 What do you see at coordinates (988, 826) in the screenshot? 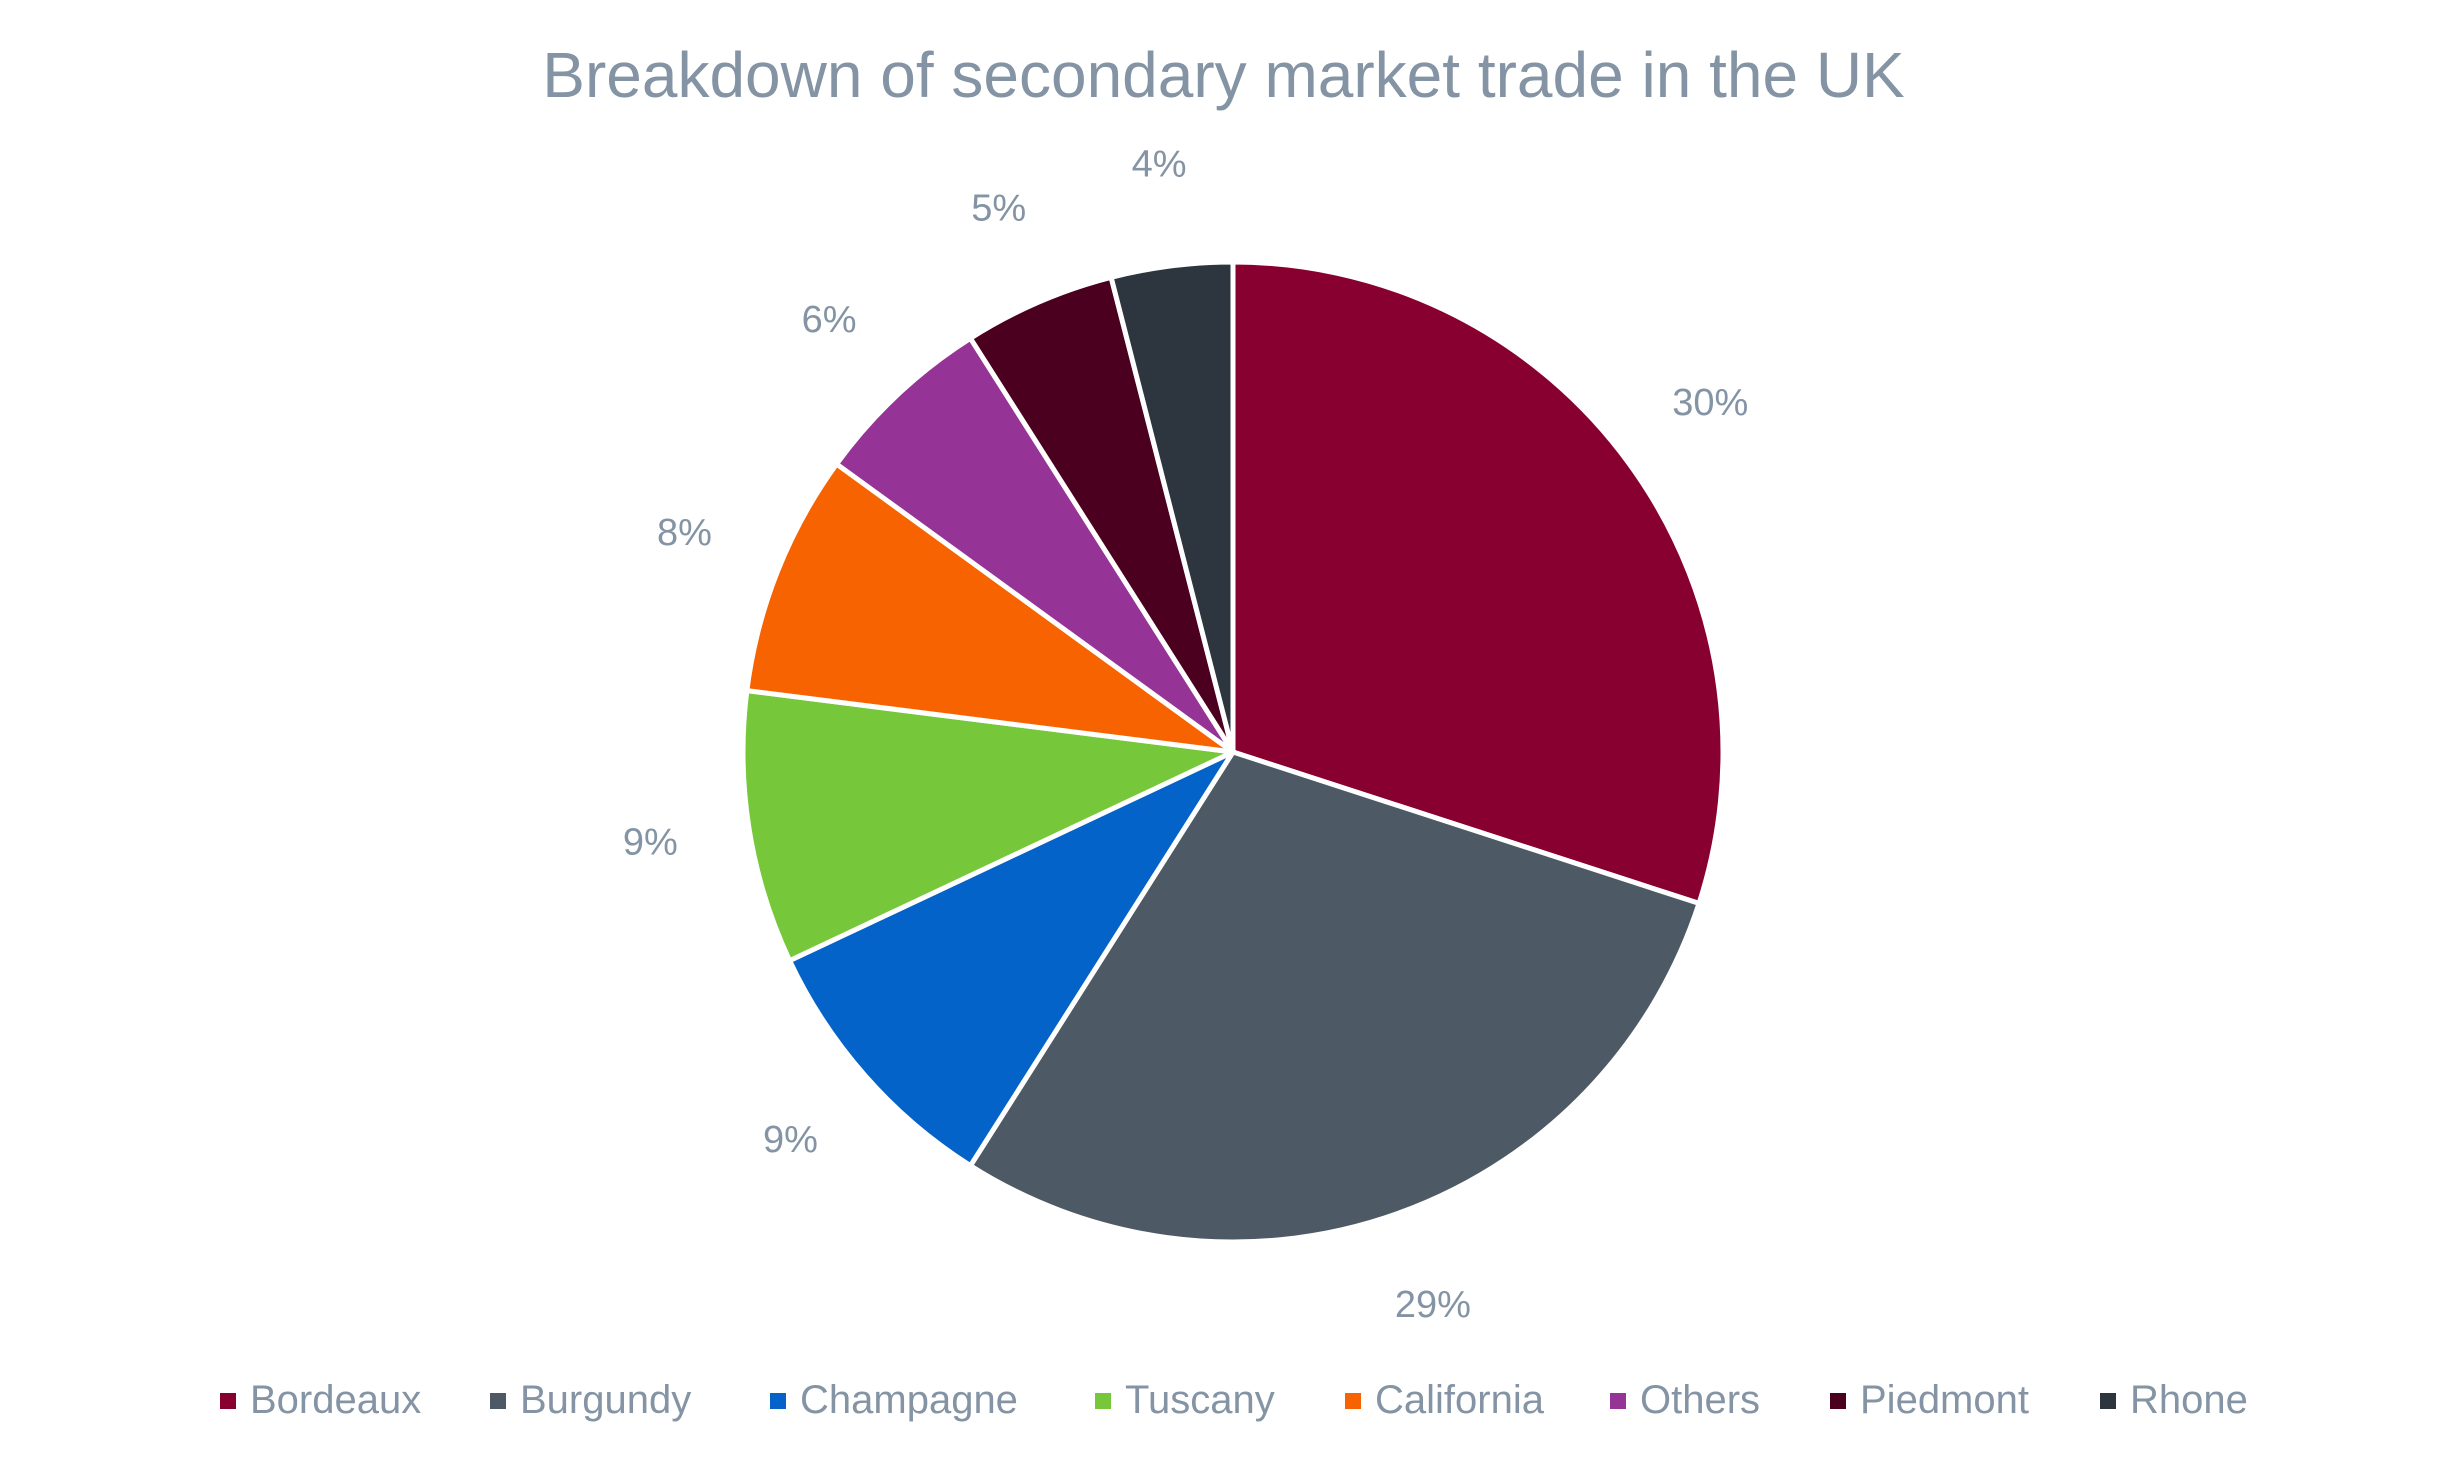
I see `pie-slice-tuscany` at bounding box center [988, 826].